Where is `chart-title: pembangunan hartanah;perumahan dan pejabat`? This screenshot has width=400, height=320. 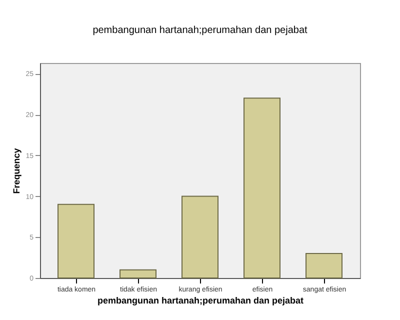 chart-title: pembangunan hartanah;perumahan dan pejabat is located at coordinates (200, 30).